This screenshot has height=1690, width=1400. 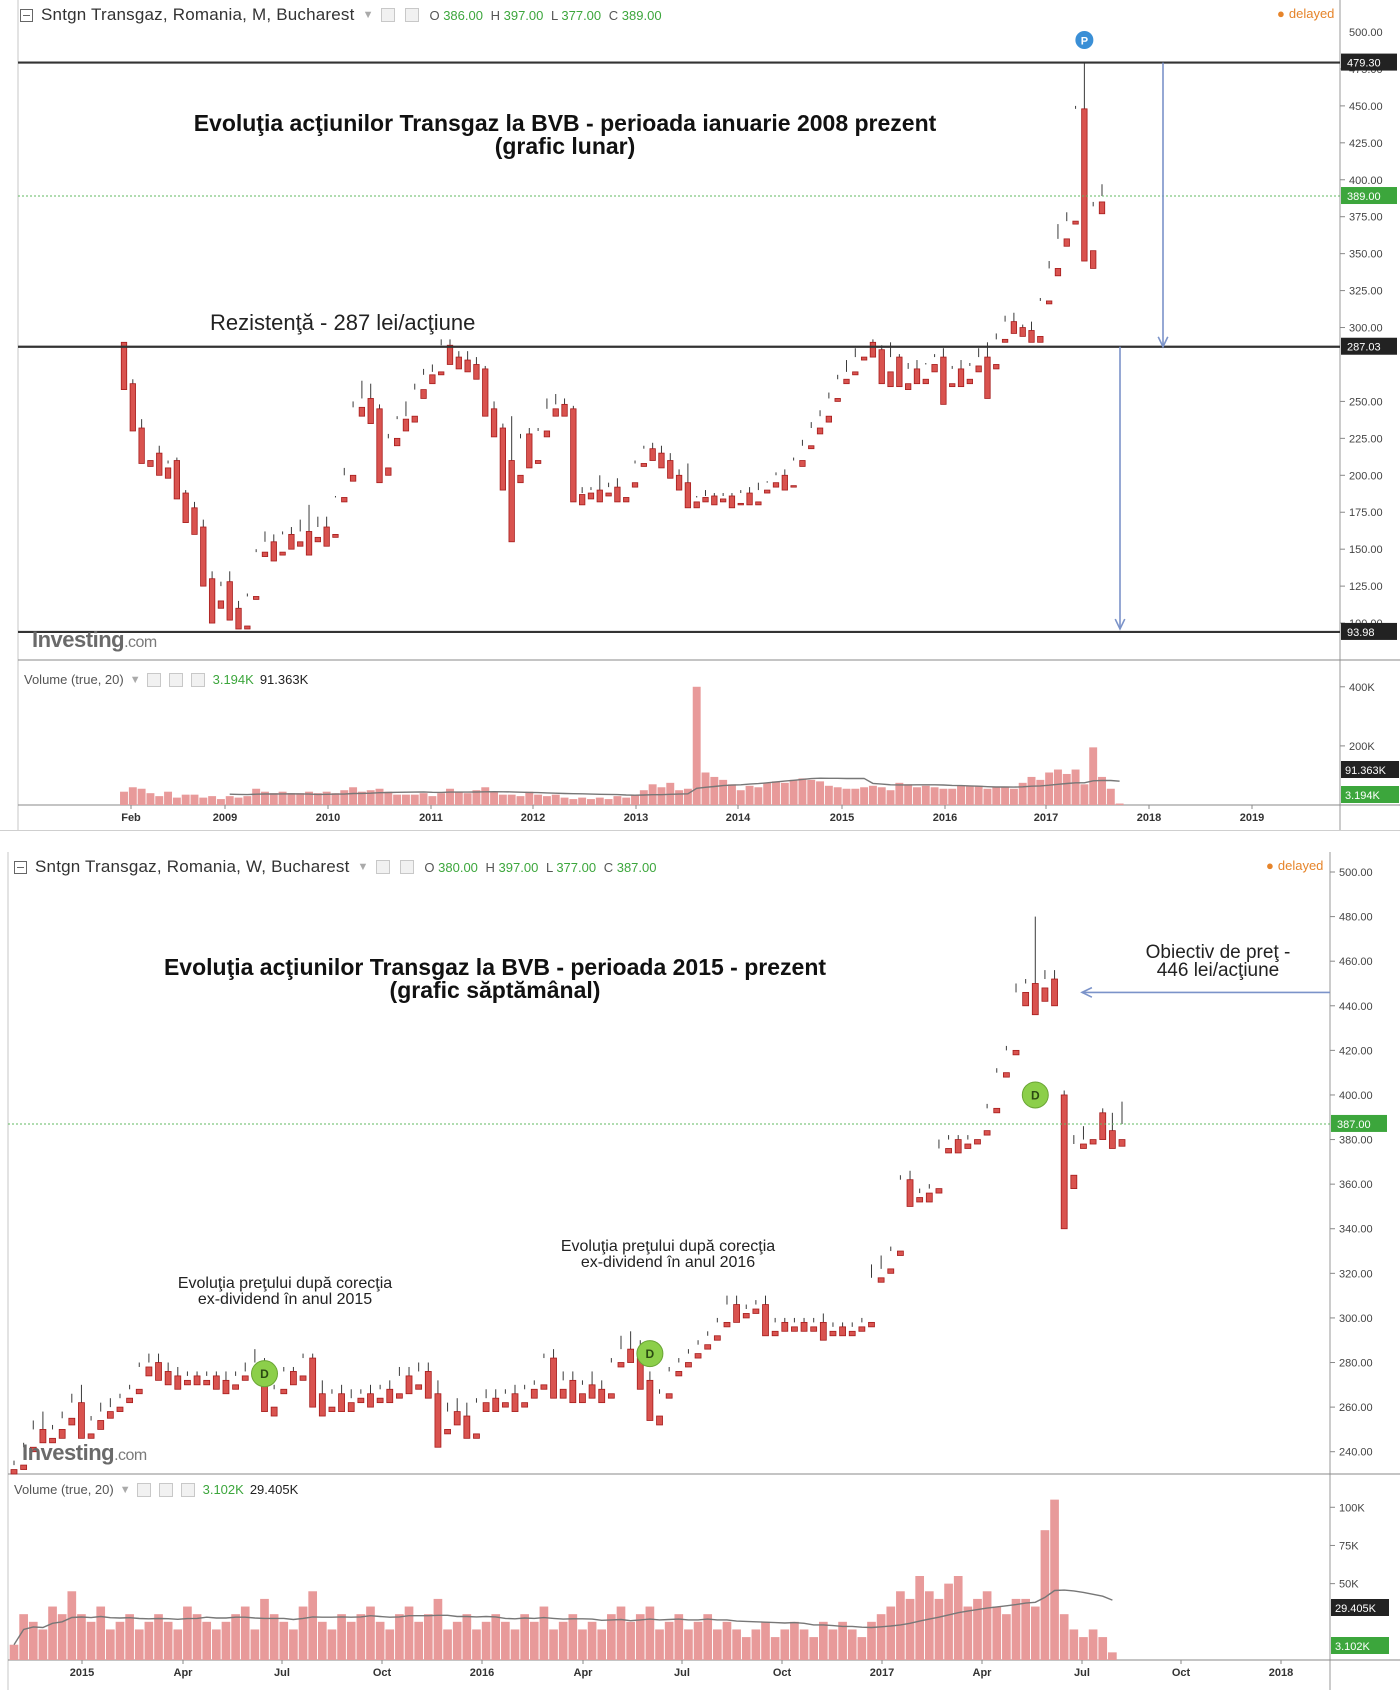 I want to click on time-tick-label: 2018, so click(x=1281, y=1673).